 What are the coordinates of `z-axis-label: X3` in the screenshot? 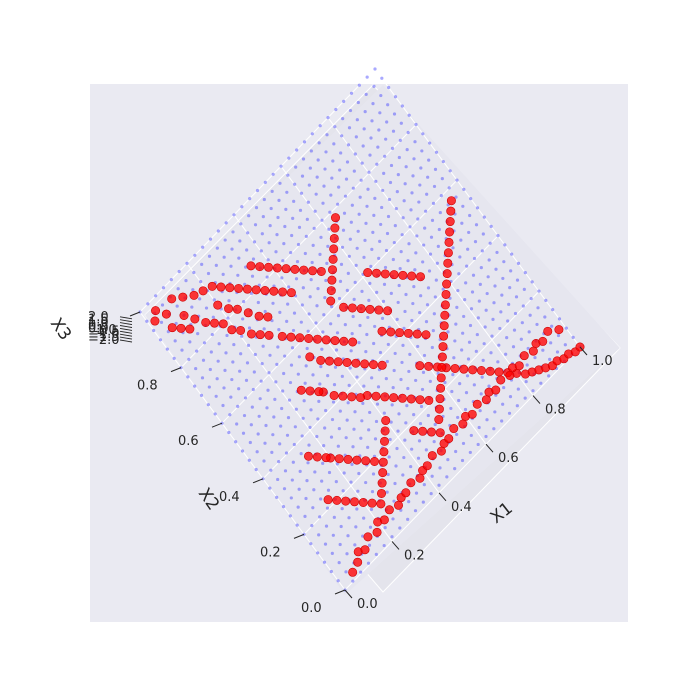 It's located at (60, 329).